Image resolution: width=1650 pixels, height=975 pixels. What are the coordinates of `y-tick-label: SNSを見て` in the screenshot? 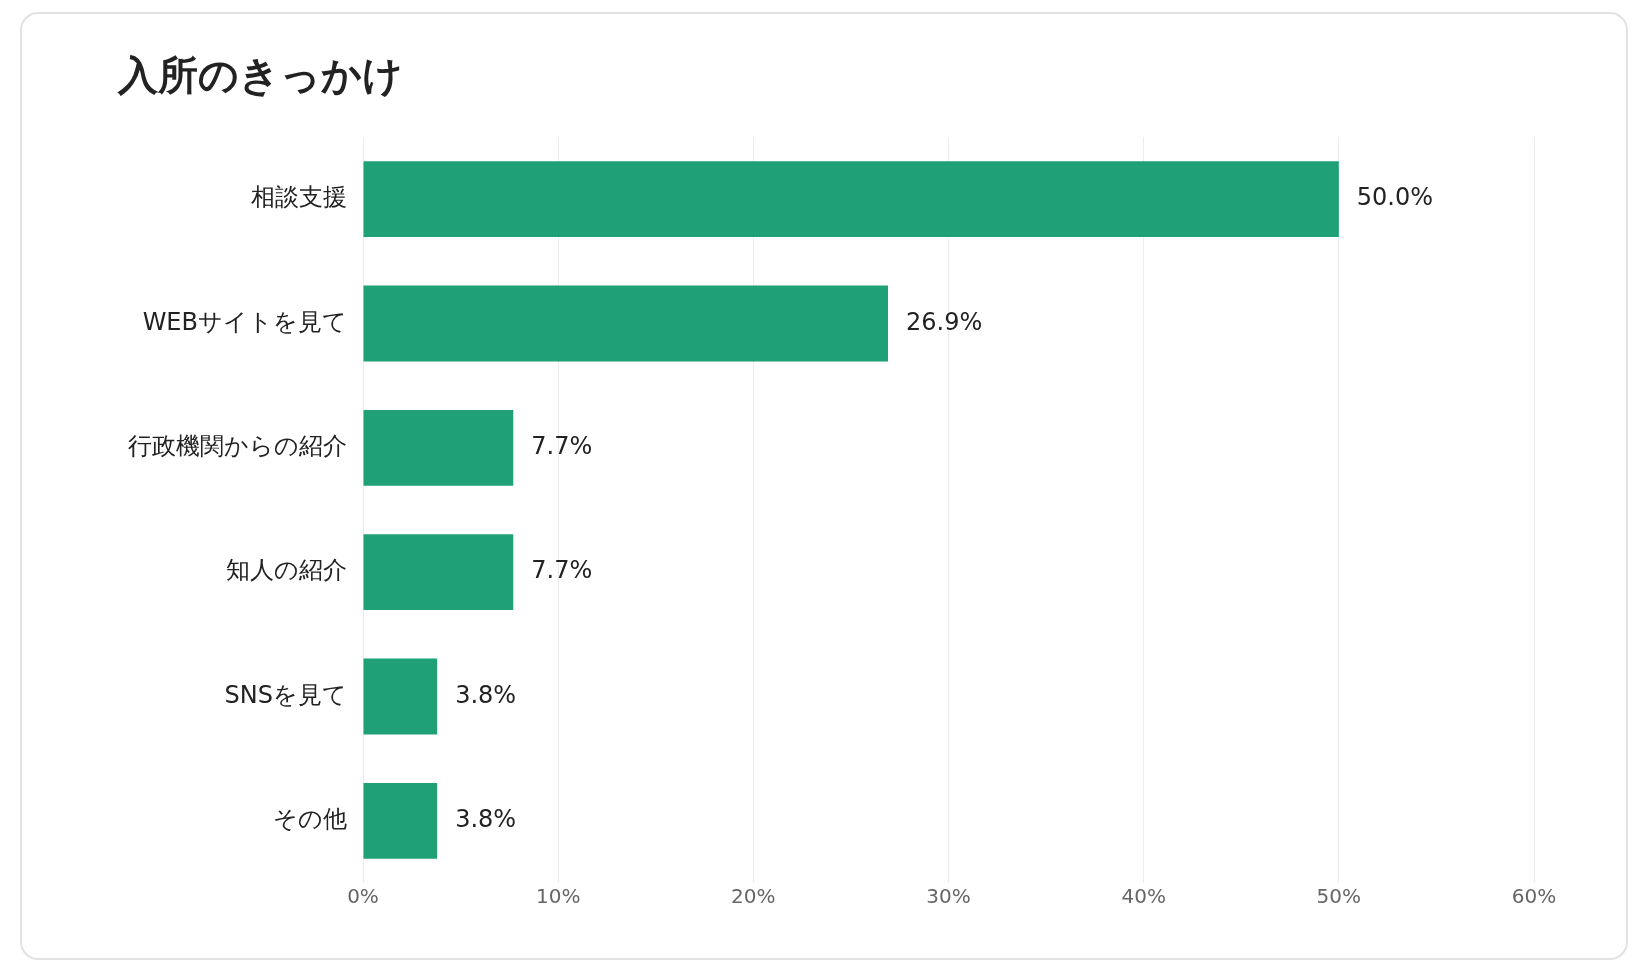 It's located at (285, 694).